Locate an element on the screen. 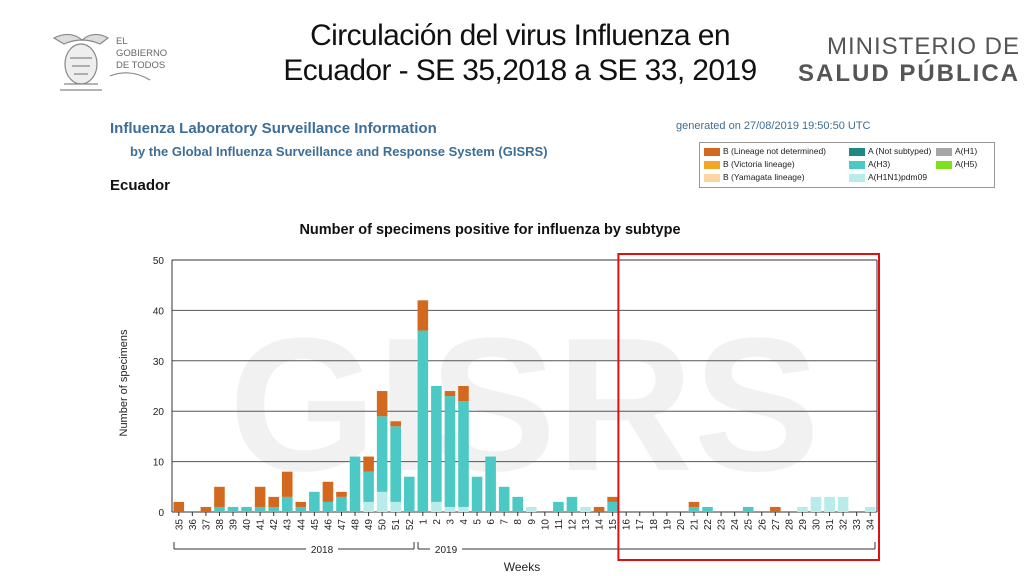 The image size is (1024, 576). x-tick-label: 3 is located at coordinates (450, 522).